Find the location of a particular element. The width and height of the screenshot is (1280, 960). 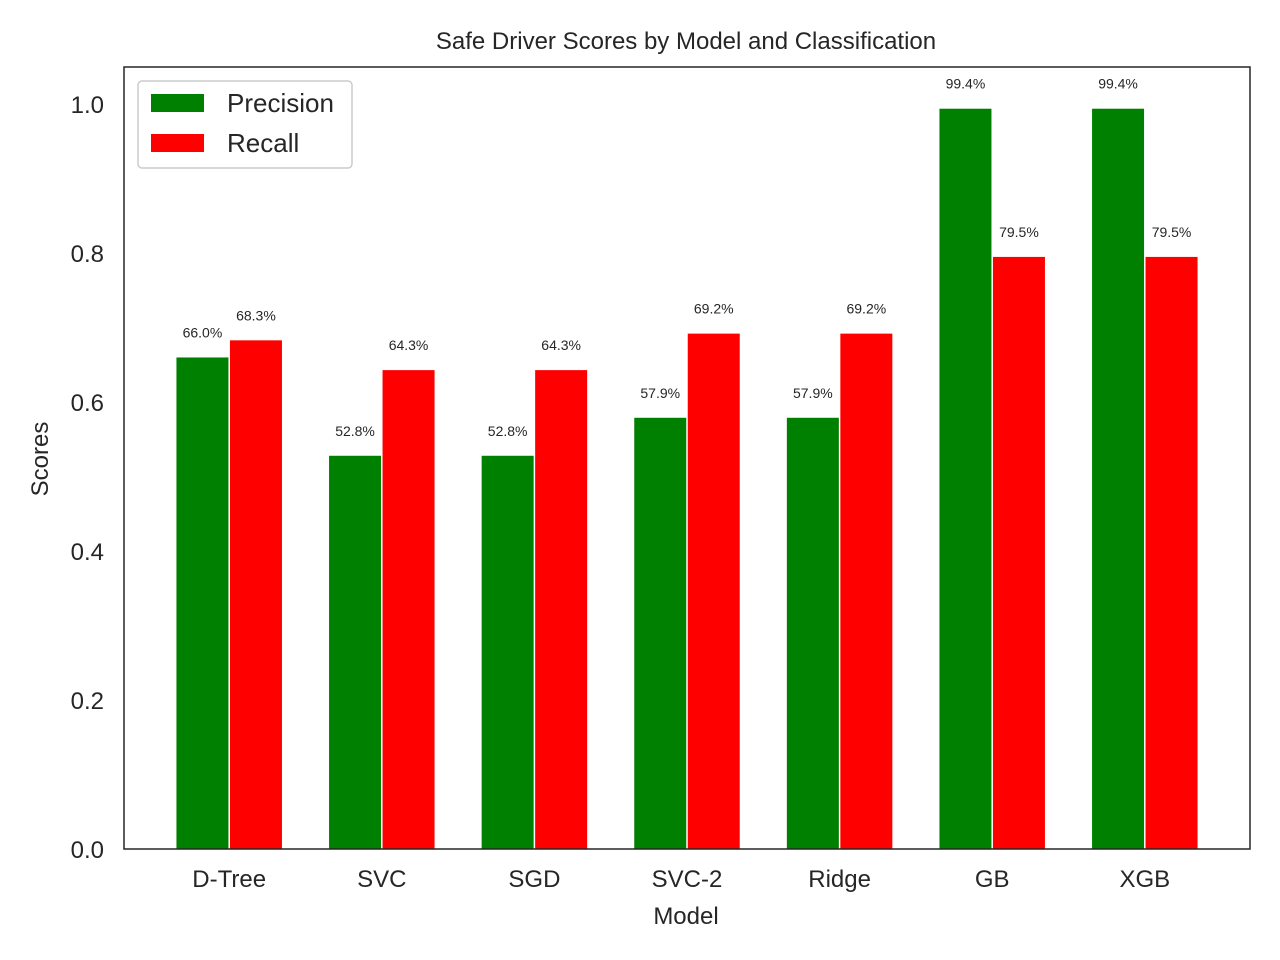

y-tick-label: 0.4 is located at coordinates (87, 552).